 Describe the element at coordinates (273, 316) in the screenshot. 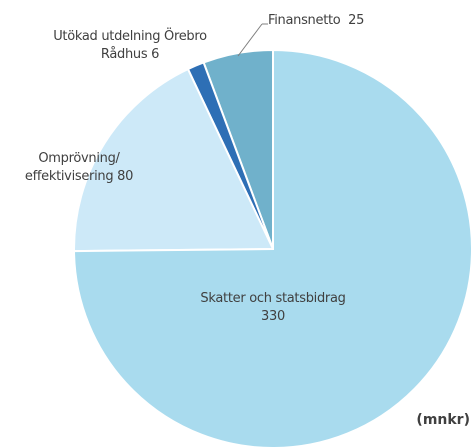

I see `slice-value: 330` at that location.